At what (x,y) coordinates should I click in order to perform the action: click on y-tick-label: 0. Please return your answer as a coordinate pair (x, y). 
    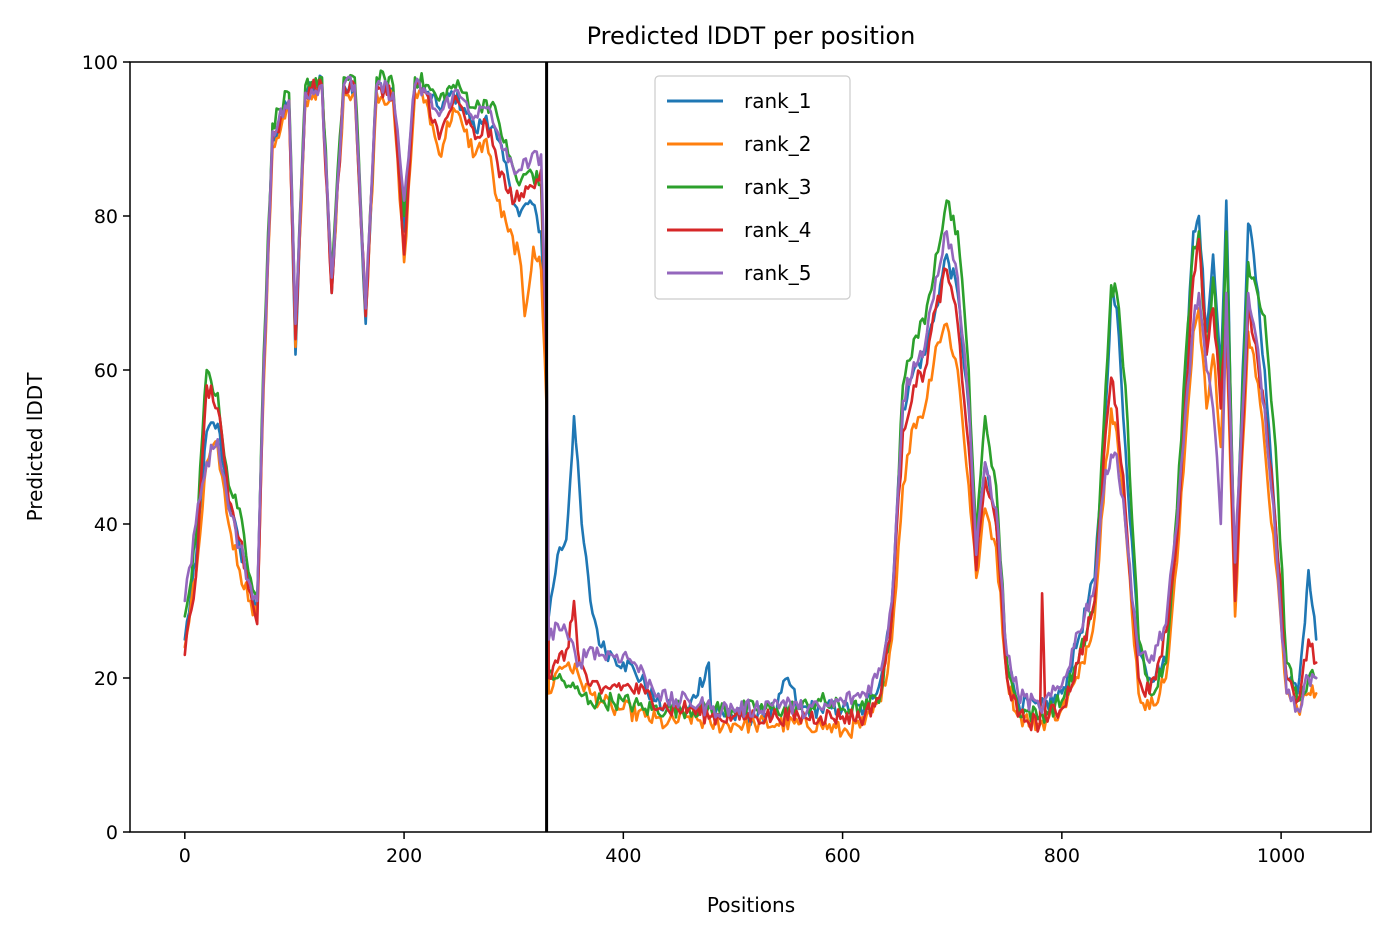
    Looking at the image, I should click on (112, 833).